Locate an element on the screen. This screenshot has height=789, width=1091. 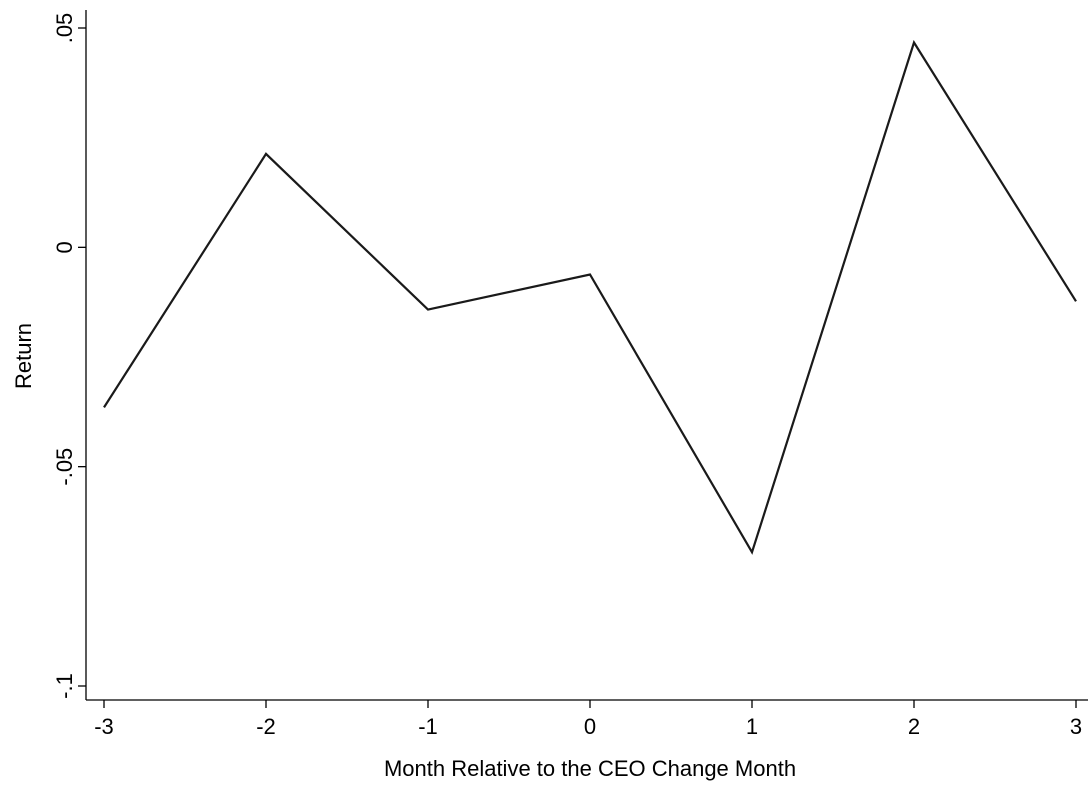
y-tick-label: 0 is located at coordinates (64, 247).